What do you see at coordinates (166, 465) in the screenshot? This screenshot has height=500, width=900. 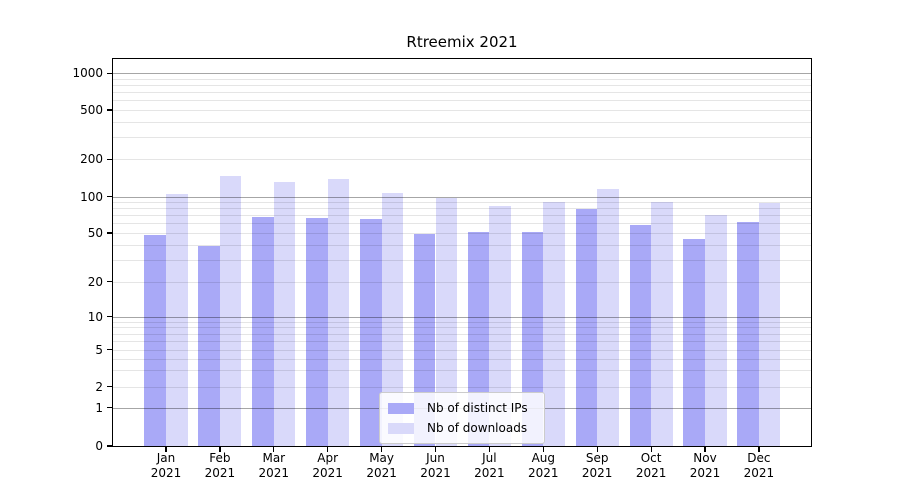 I see `x-tick-label-jan: Jan 2021` at bounding box center [166, 465].